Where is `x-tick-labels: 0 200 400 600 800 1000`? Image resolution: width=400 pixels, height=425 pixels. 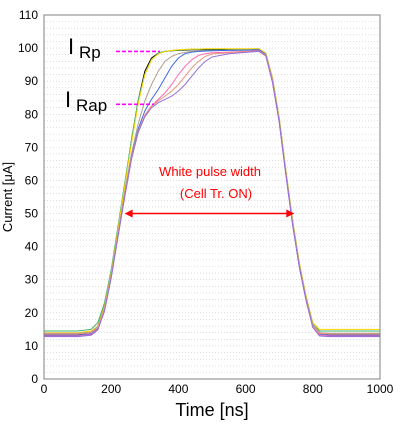
x-tick-labels: 0 200 400 600 800 1000 is located at coordinates (217, 389).